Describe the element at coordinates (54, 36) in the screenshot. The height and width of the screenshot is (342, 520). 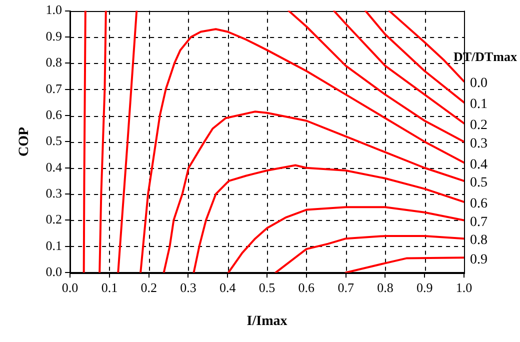
I see `y-tick-label: 0.9` at that location.